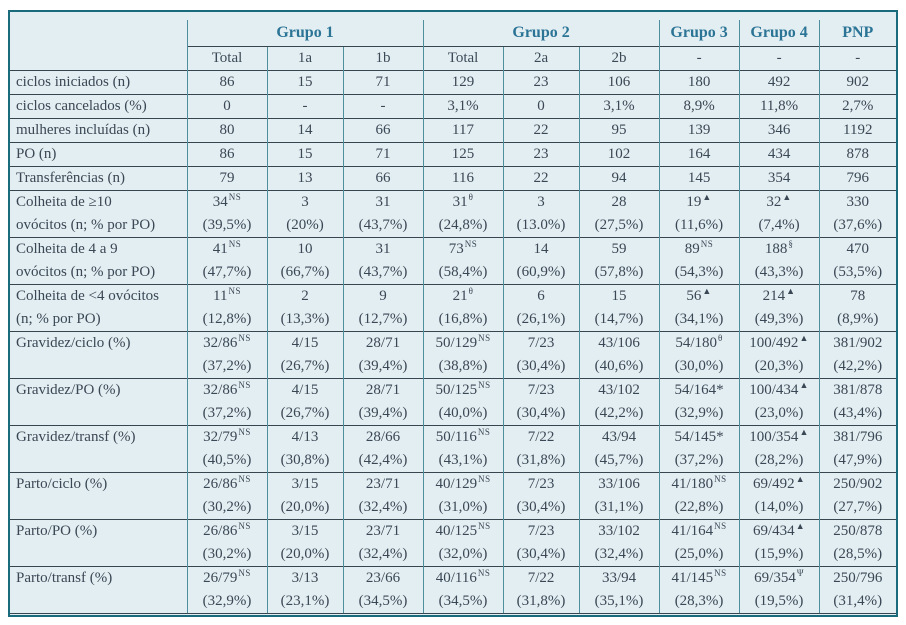 This screenshot has width=906, height=625. I want to click on data-cell: 902, so click(857, 82).